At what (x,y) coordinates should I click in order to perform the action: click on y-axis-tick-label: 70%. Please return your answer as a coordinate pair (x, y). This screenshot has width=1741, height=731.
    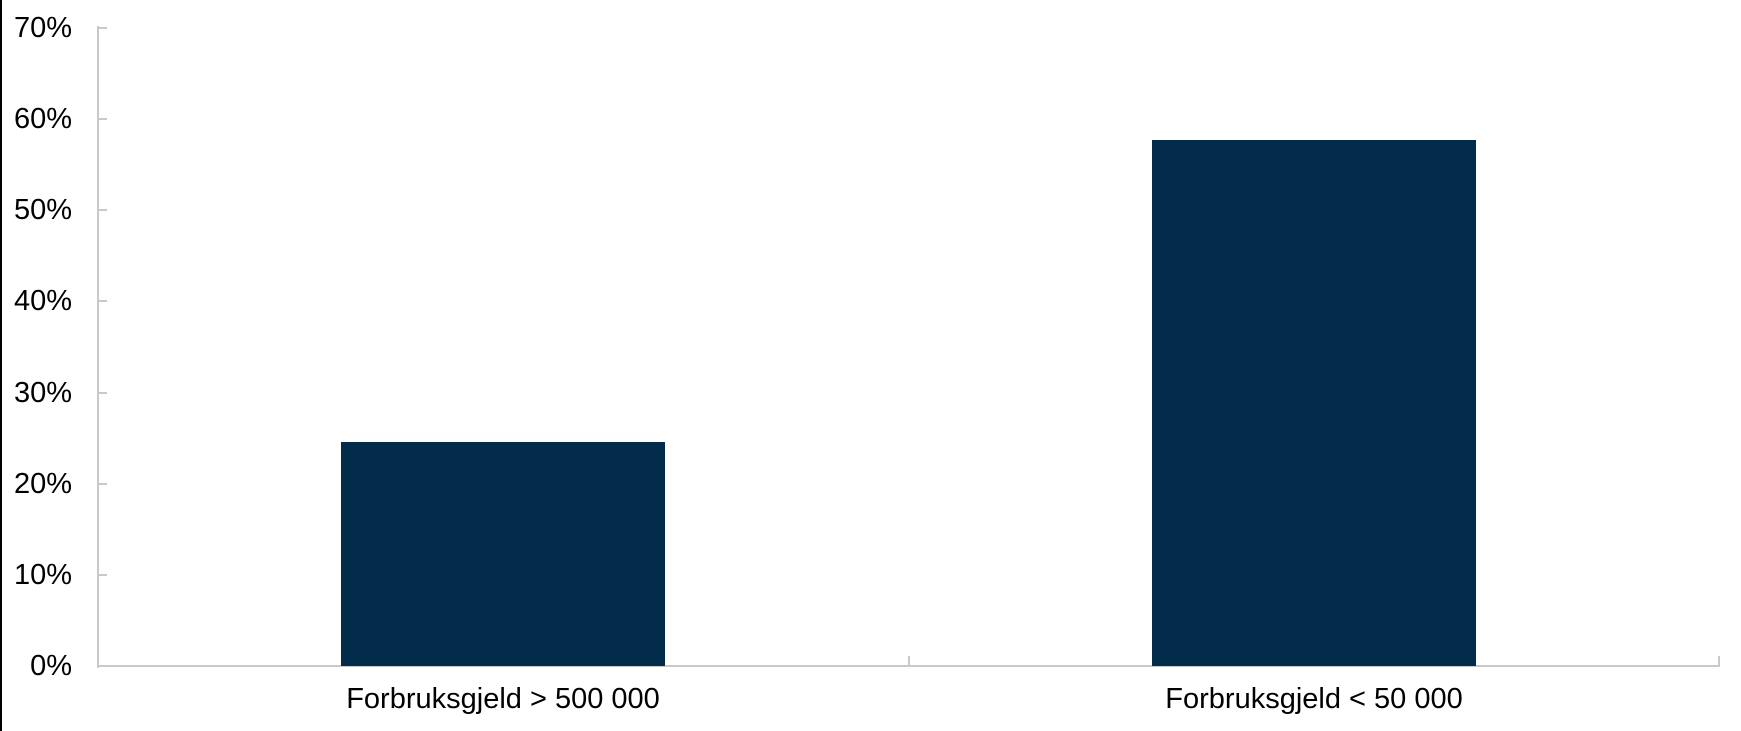
    Looking at the image, I should click on (42, 28).